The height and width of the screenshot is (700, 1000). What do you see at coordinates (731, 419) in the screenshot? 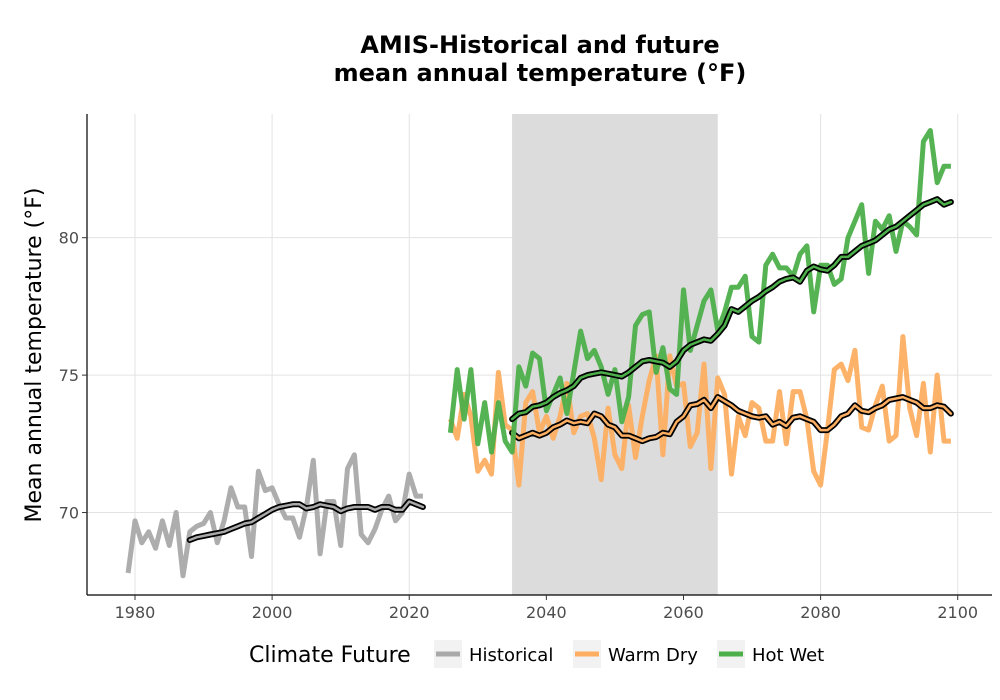
I see `series-warm-dry-smooth` at bounding box center [731, 419].